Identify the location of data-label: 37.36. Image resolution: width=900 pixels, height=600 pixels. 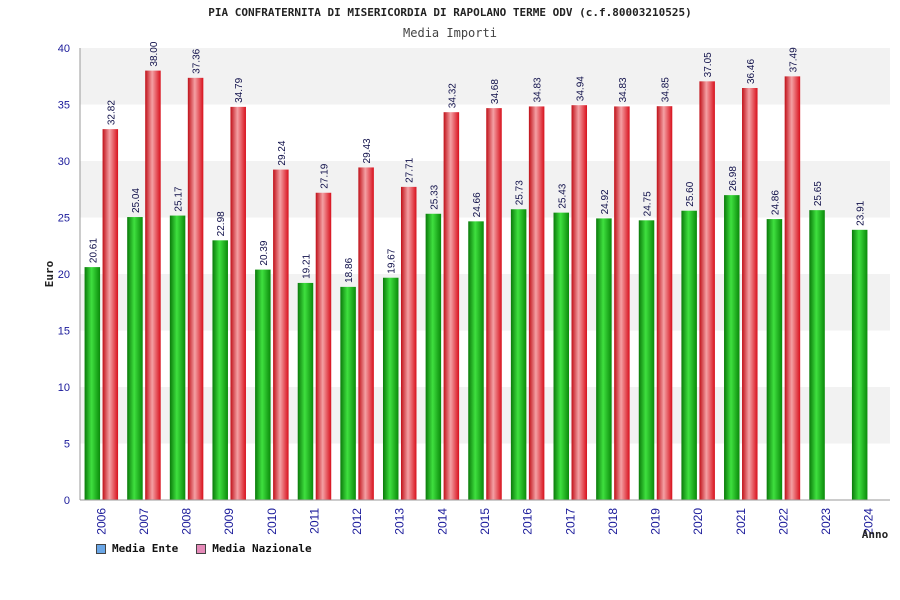
(197, 60).